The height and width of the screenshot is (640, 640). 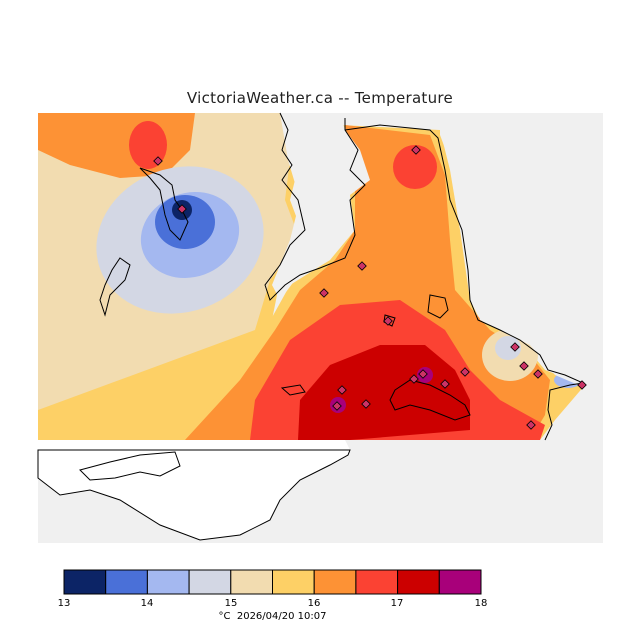 What do you see at coordinates (224, 616) in the screenshot?
I see `legend-unit: °C` at bounding box center [224, 616].